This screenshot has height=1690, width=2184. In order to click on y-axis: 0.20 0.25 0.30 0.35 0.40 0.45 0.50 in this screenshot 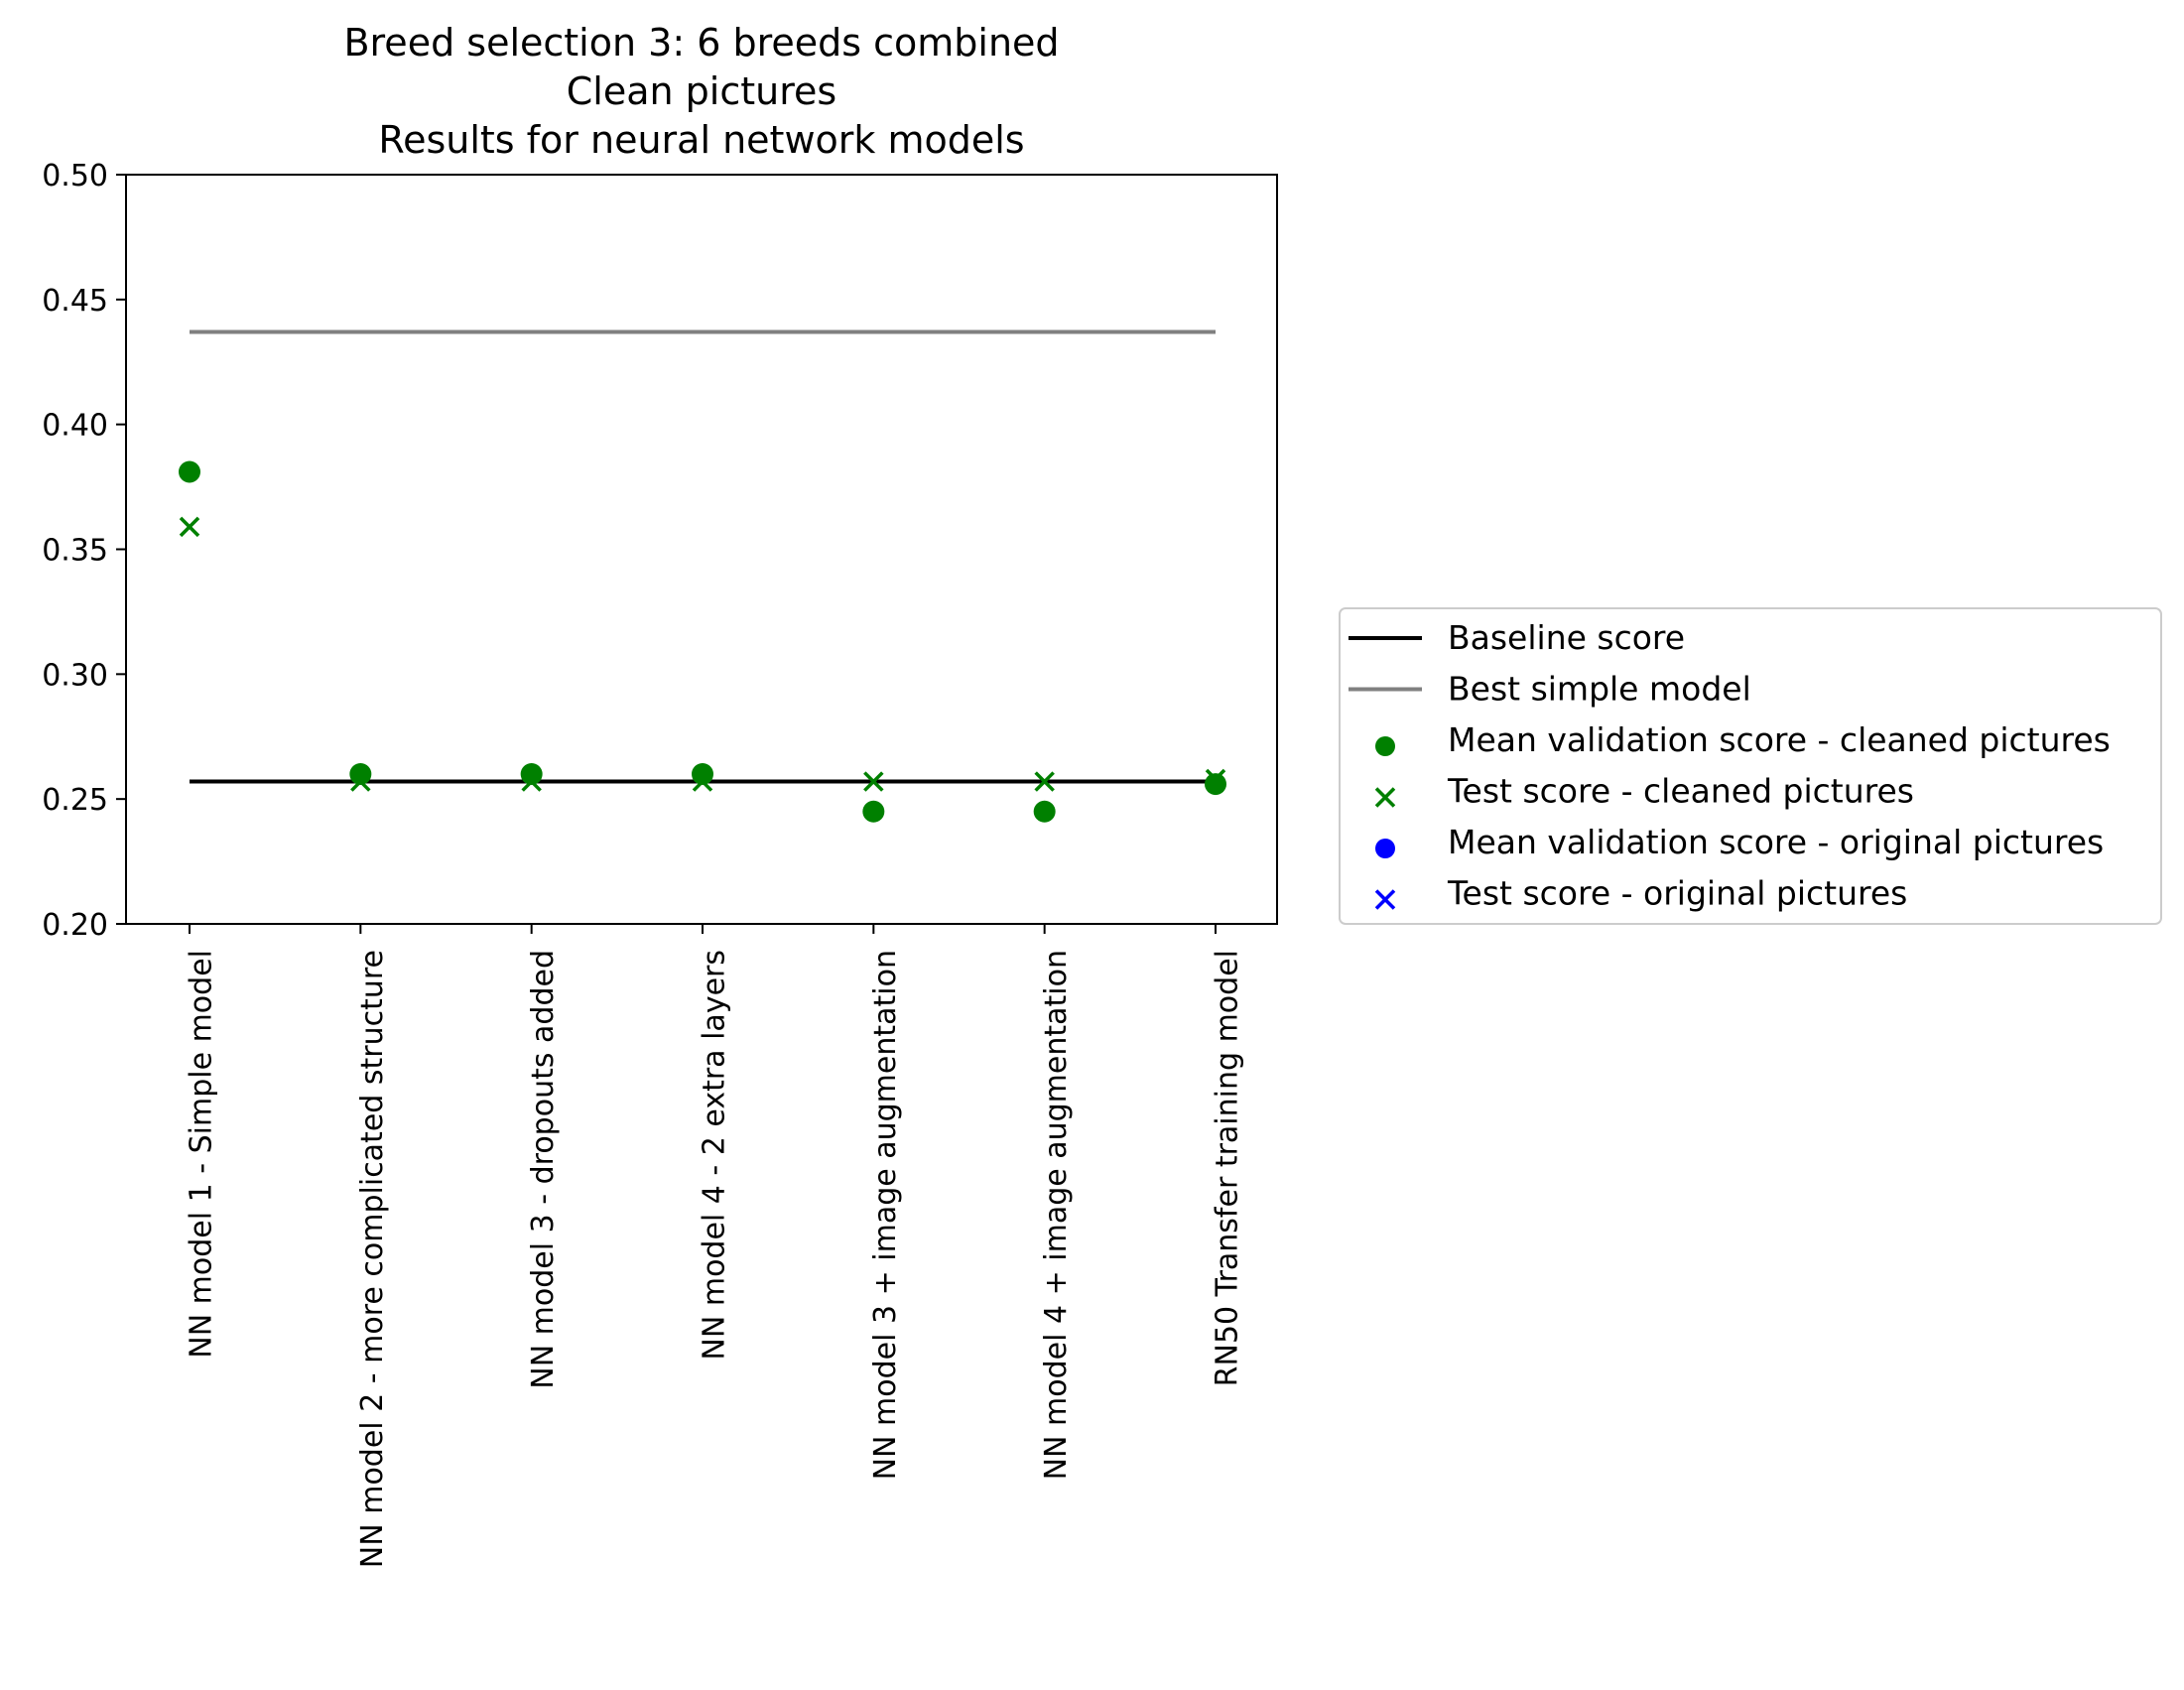, I will do `click(84, 551)`.